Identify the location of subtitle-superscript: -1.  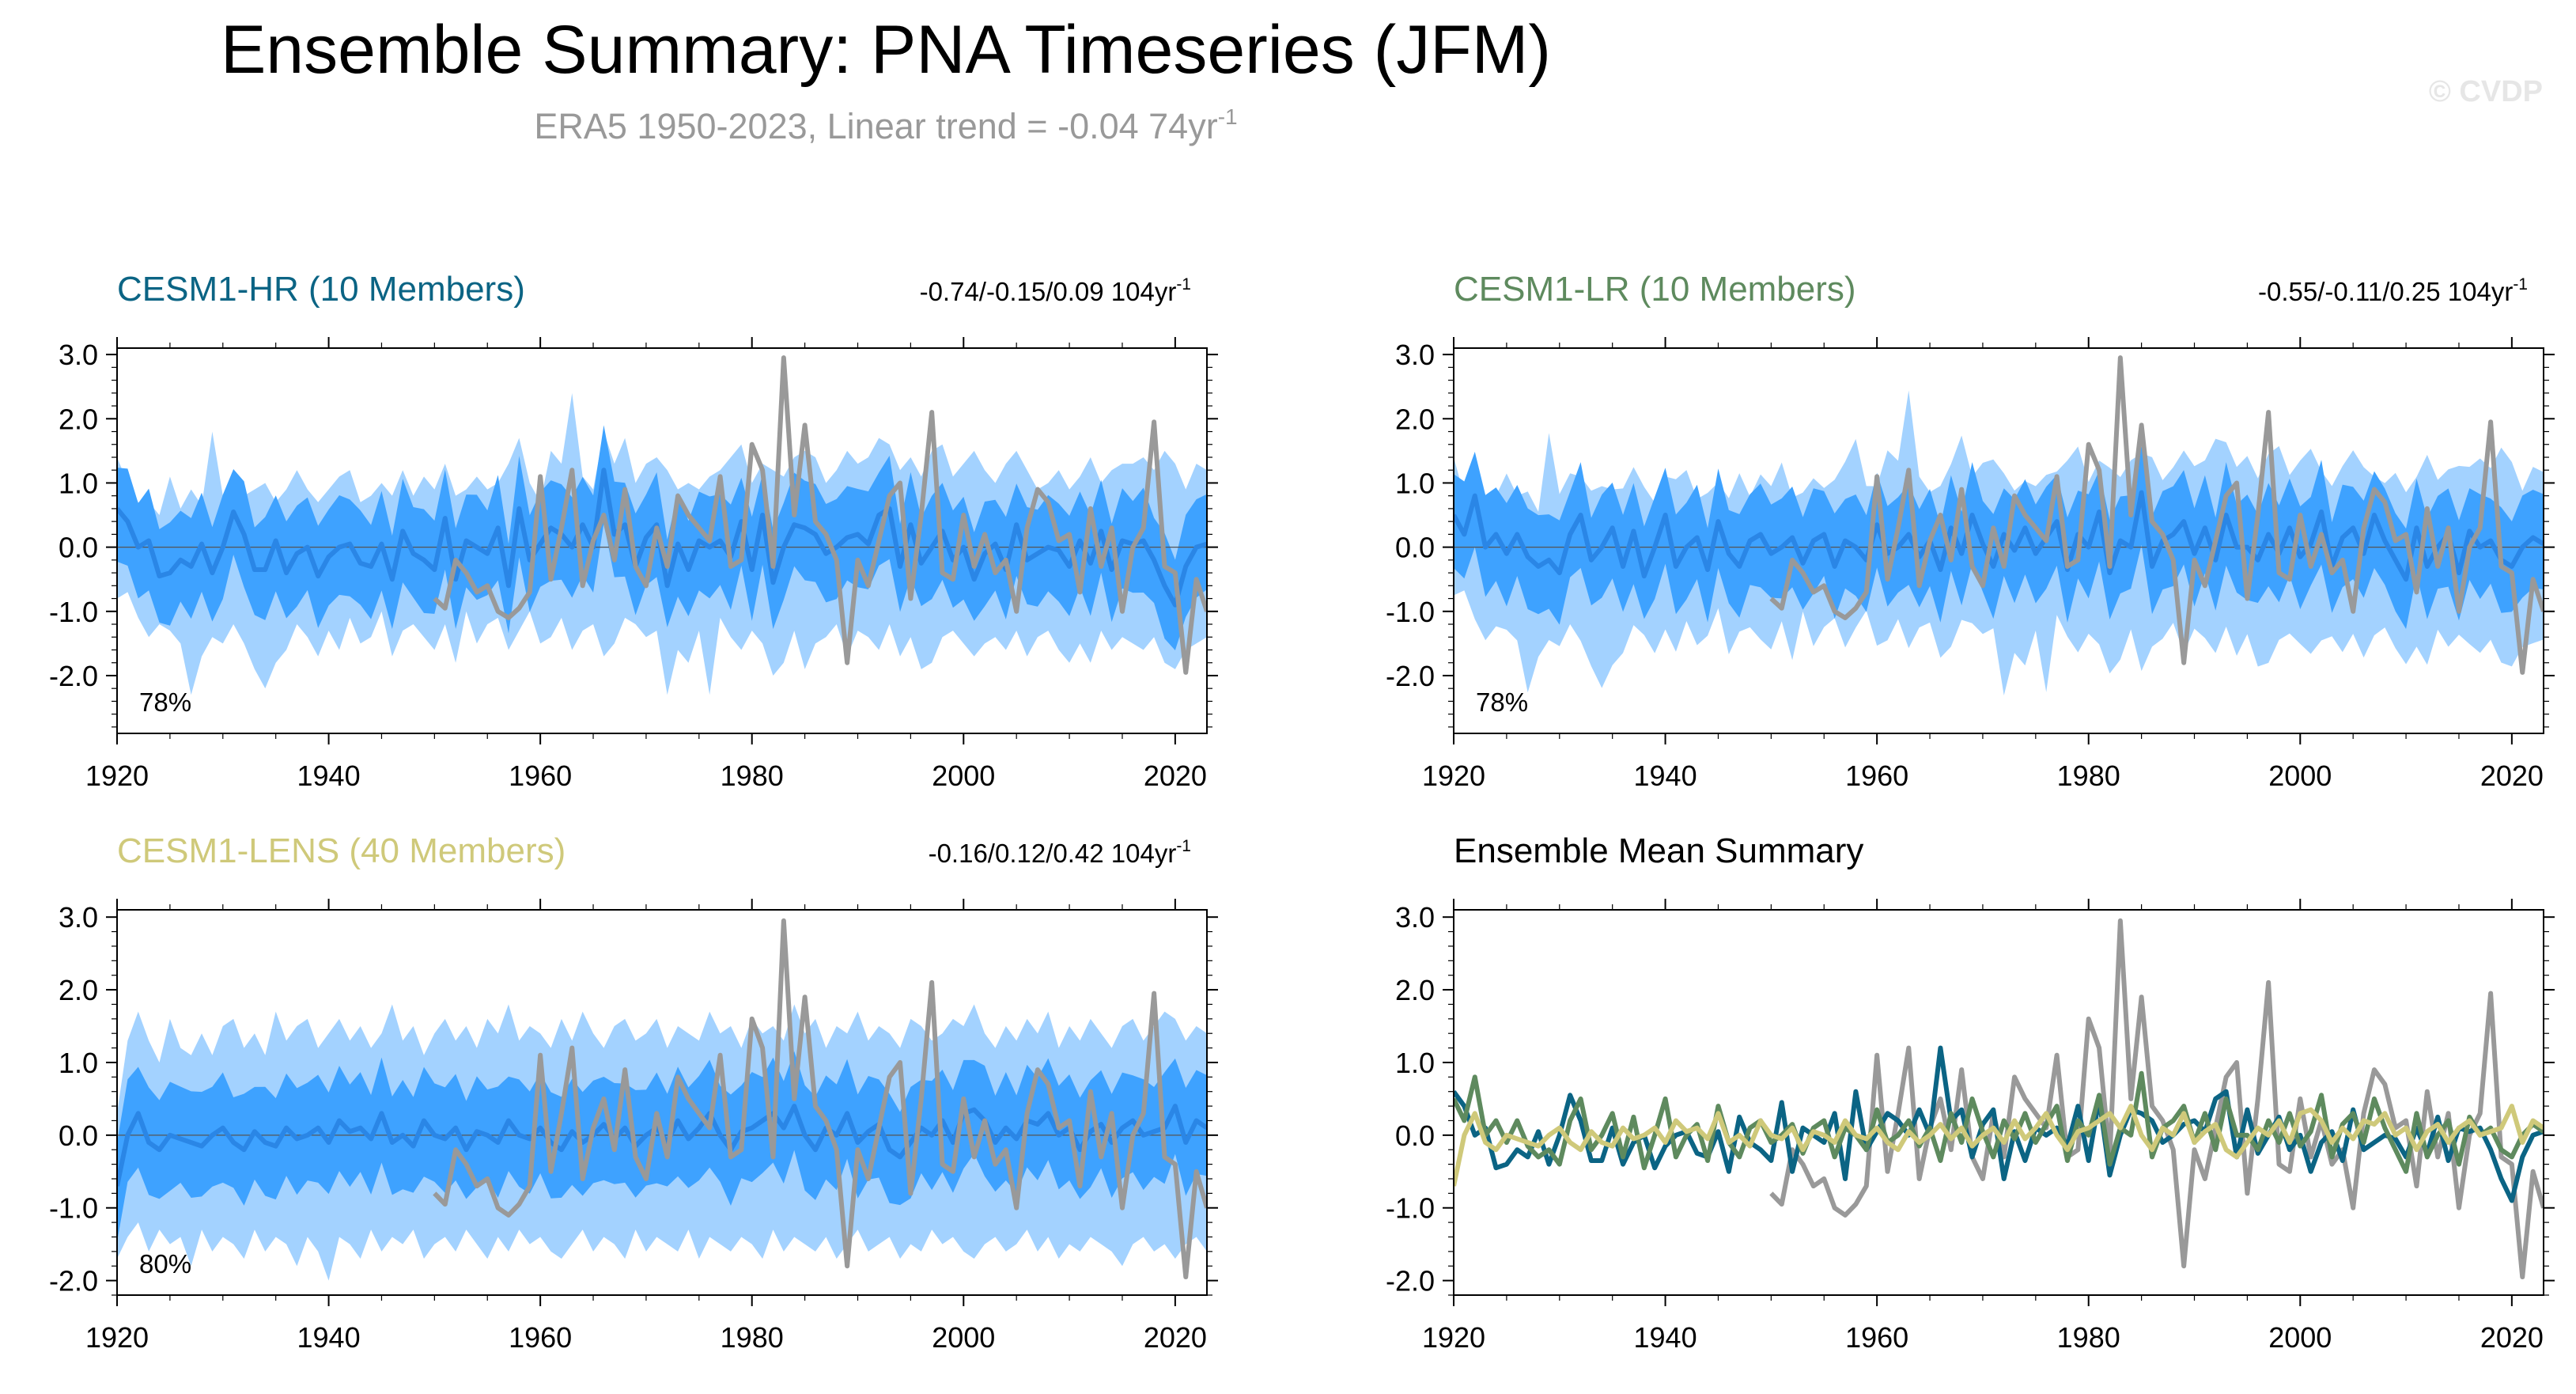
(1228, 116).